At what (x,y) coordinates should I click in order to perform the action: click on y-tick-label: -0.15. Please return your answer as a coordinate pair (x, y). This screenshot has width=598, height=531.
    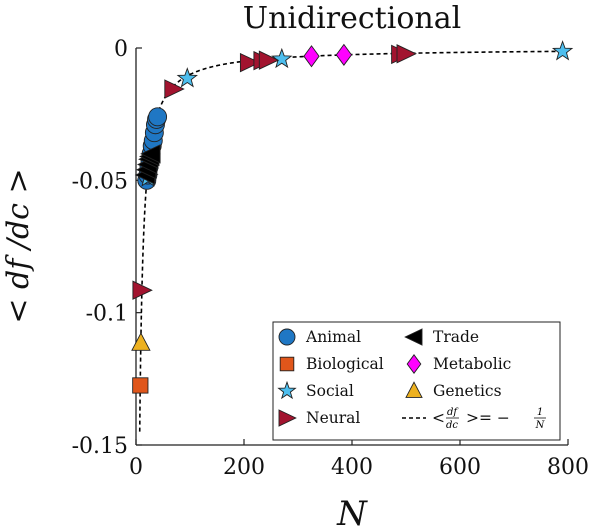
    Looking at the image, I should click on (100, 446).